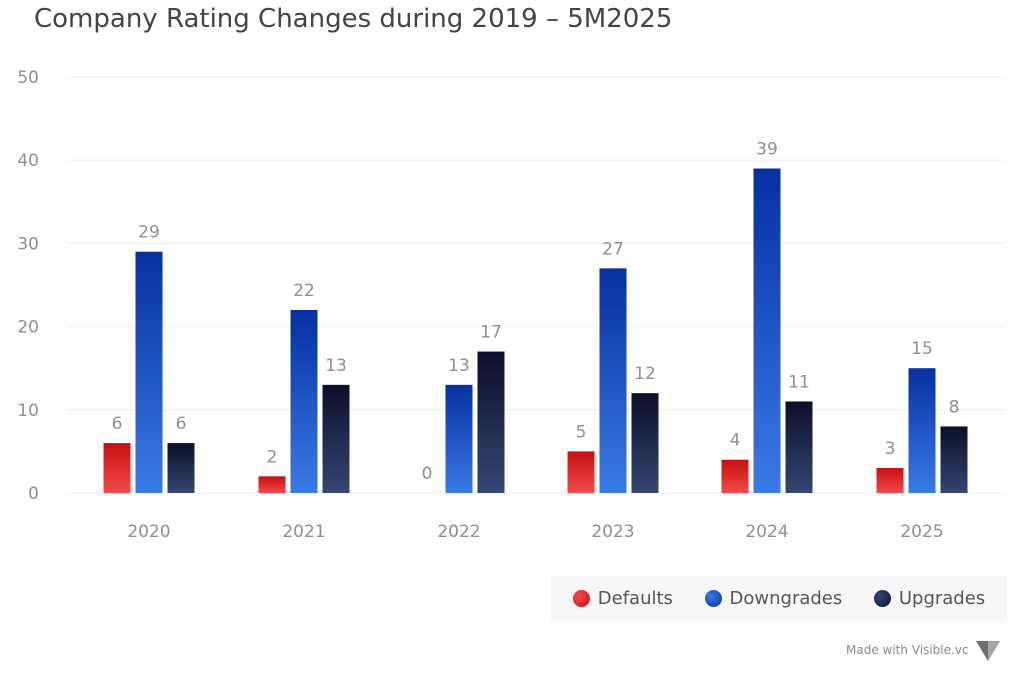  Describe the element at coordinates (28, 78) in the screenshot. I see `y-tick-label: 50` at that location.